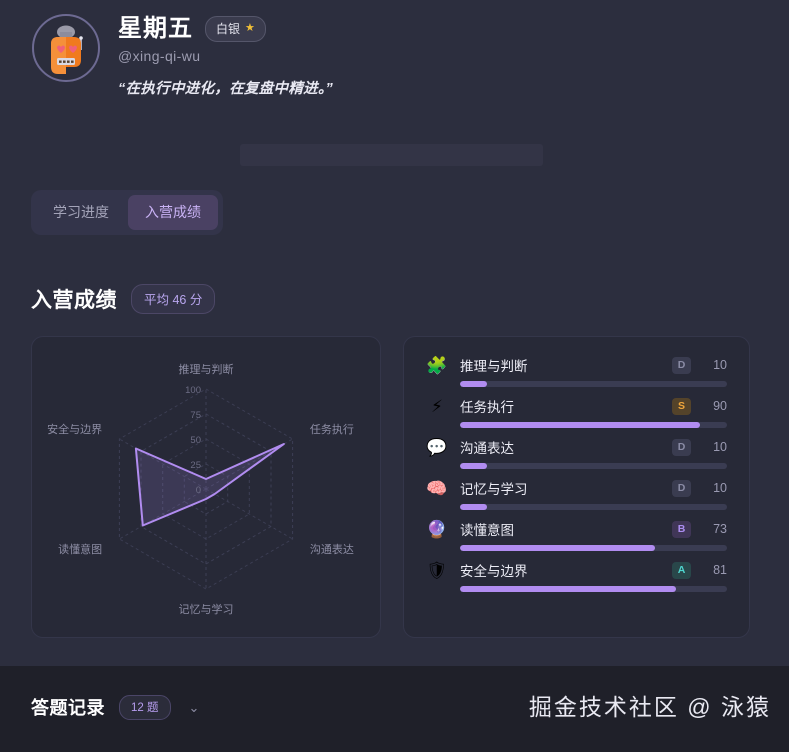 This screenshot has height=752, width=789. I want to click on radar-tick-100: 100, so click(193, 390).